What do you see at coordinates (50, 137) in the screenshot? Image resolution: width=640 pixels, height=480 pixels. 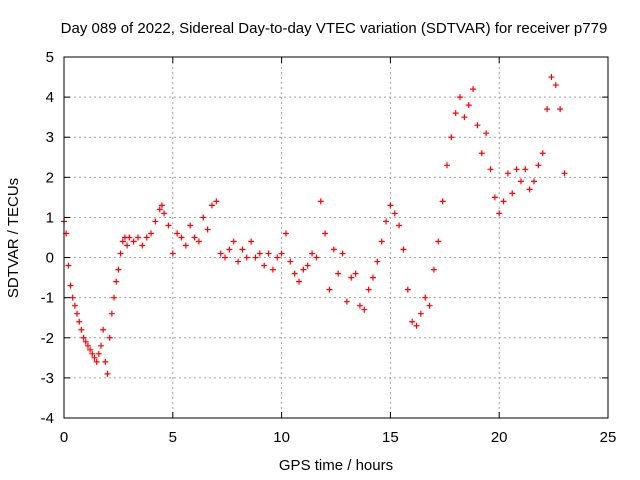 I see `y-tick-label: 3` at bounding box center [50, 137].